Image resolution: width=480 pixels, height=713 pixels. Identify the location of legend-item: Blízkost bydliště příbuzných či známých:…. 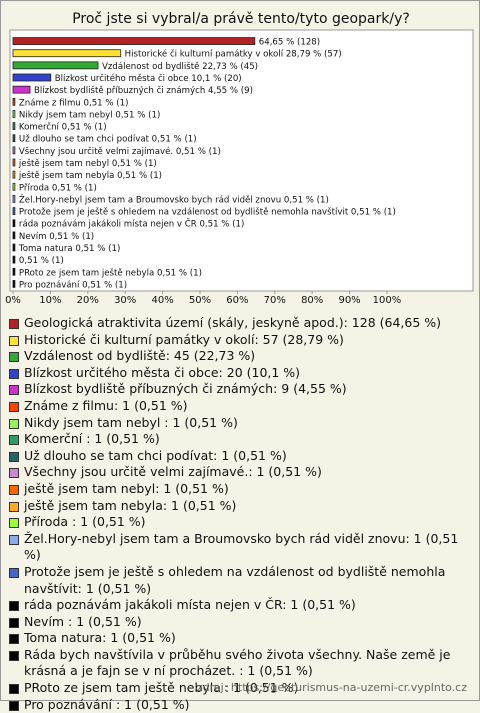
(239, 389).